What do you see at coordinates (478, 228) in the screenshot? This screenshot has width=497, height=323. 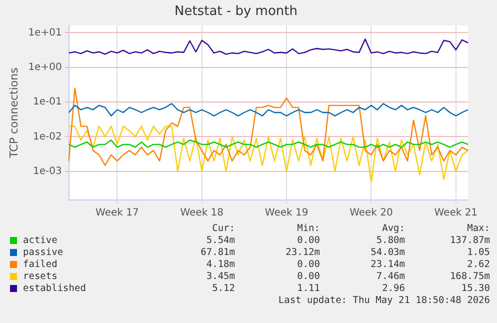 I see `text: Max:` at bounding box center [478, 228].